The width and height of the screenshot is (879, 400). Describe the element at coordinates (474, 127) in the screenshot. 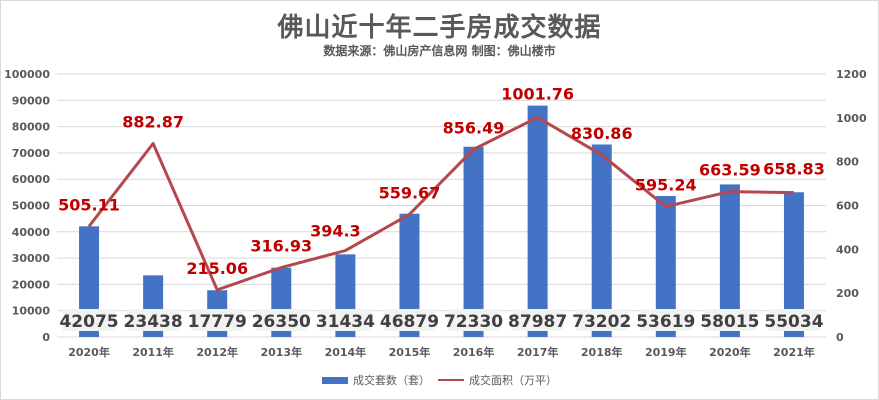

I see `line-value-label: 856.49` at that location.